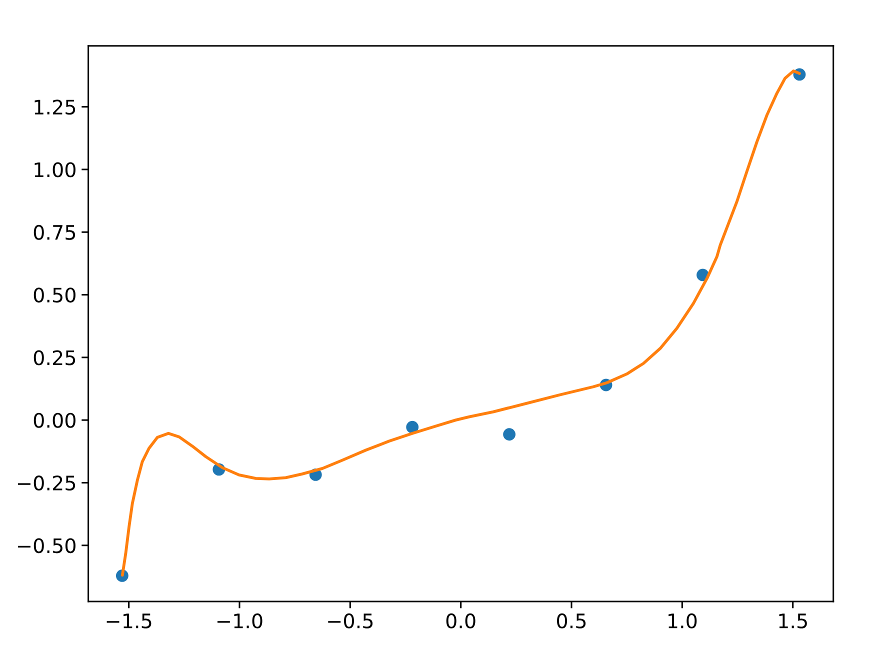  I want to click on x-tick-label: 0.5, so click(571, 620).